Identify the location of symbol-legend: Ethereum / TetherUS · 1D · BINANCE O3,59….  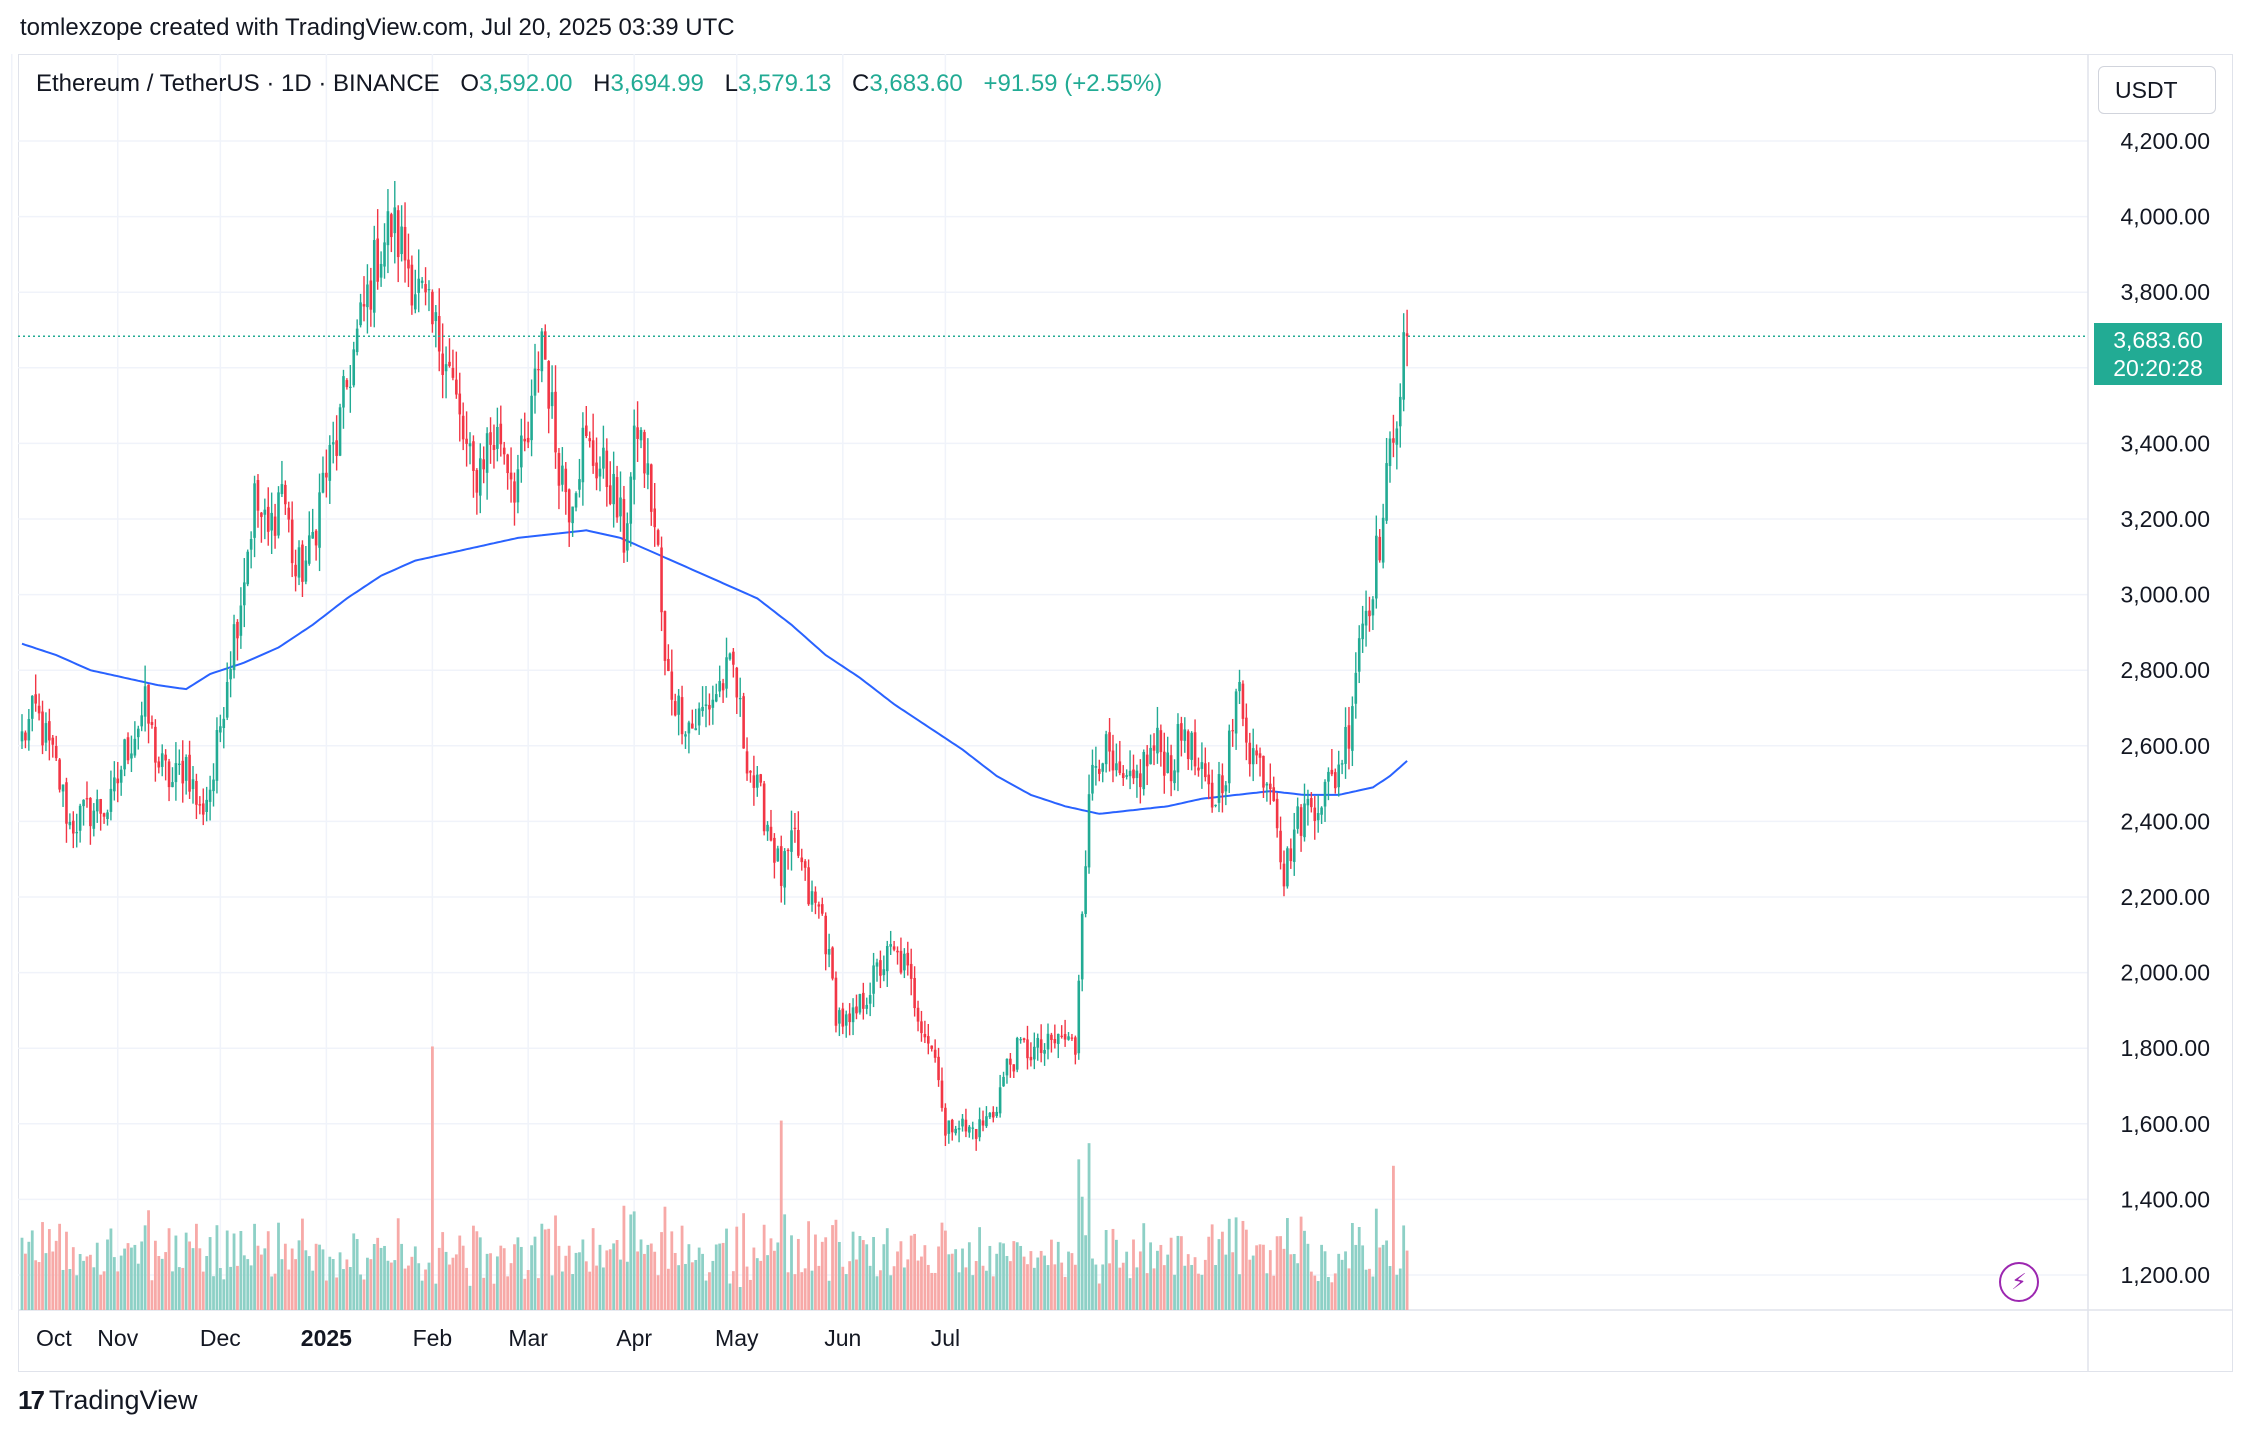
(599, 84).